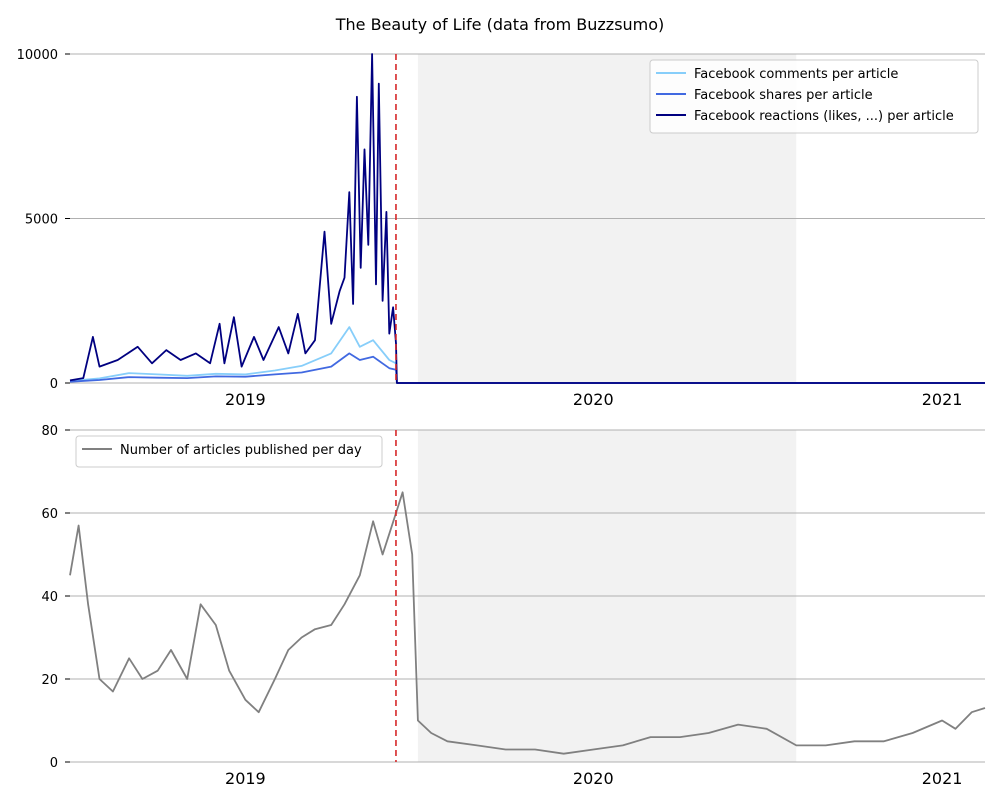 Image resolution: width=1000 pixels, height=804 pixels. I want to click on y-tick-label: 5000, so click(41, 220).